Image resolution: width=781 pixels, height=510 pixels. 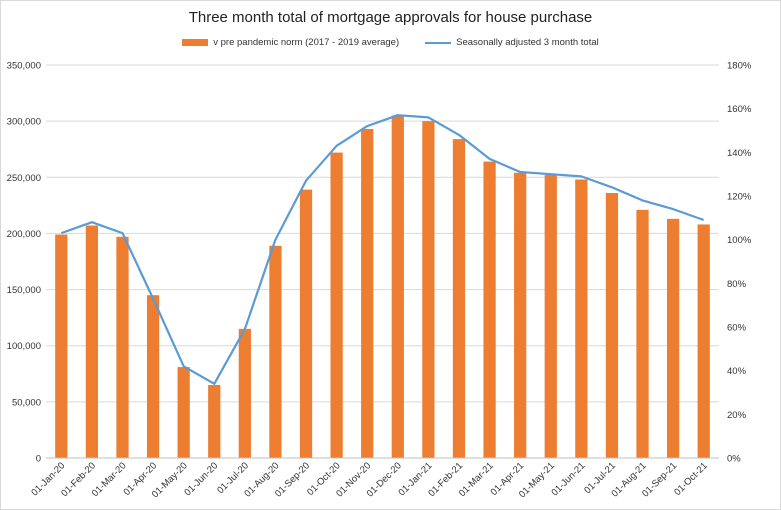 I want to click on x-tick-label: 01-Jun-21, so click(x=568, y=479).